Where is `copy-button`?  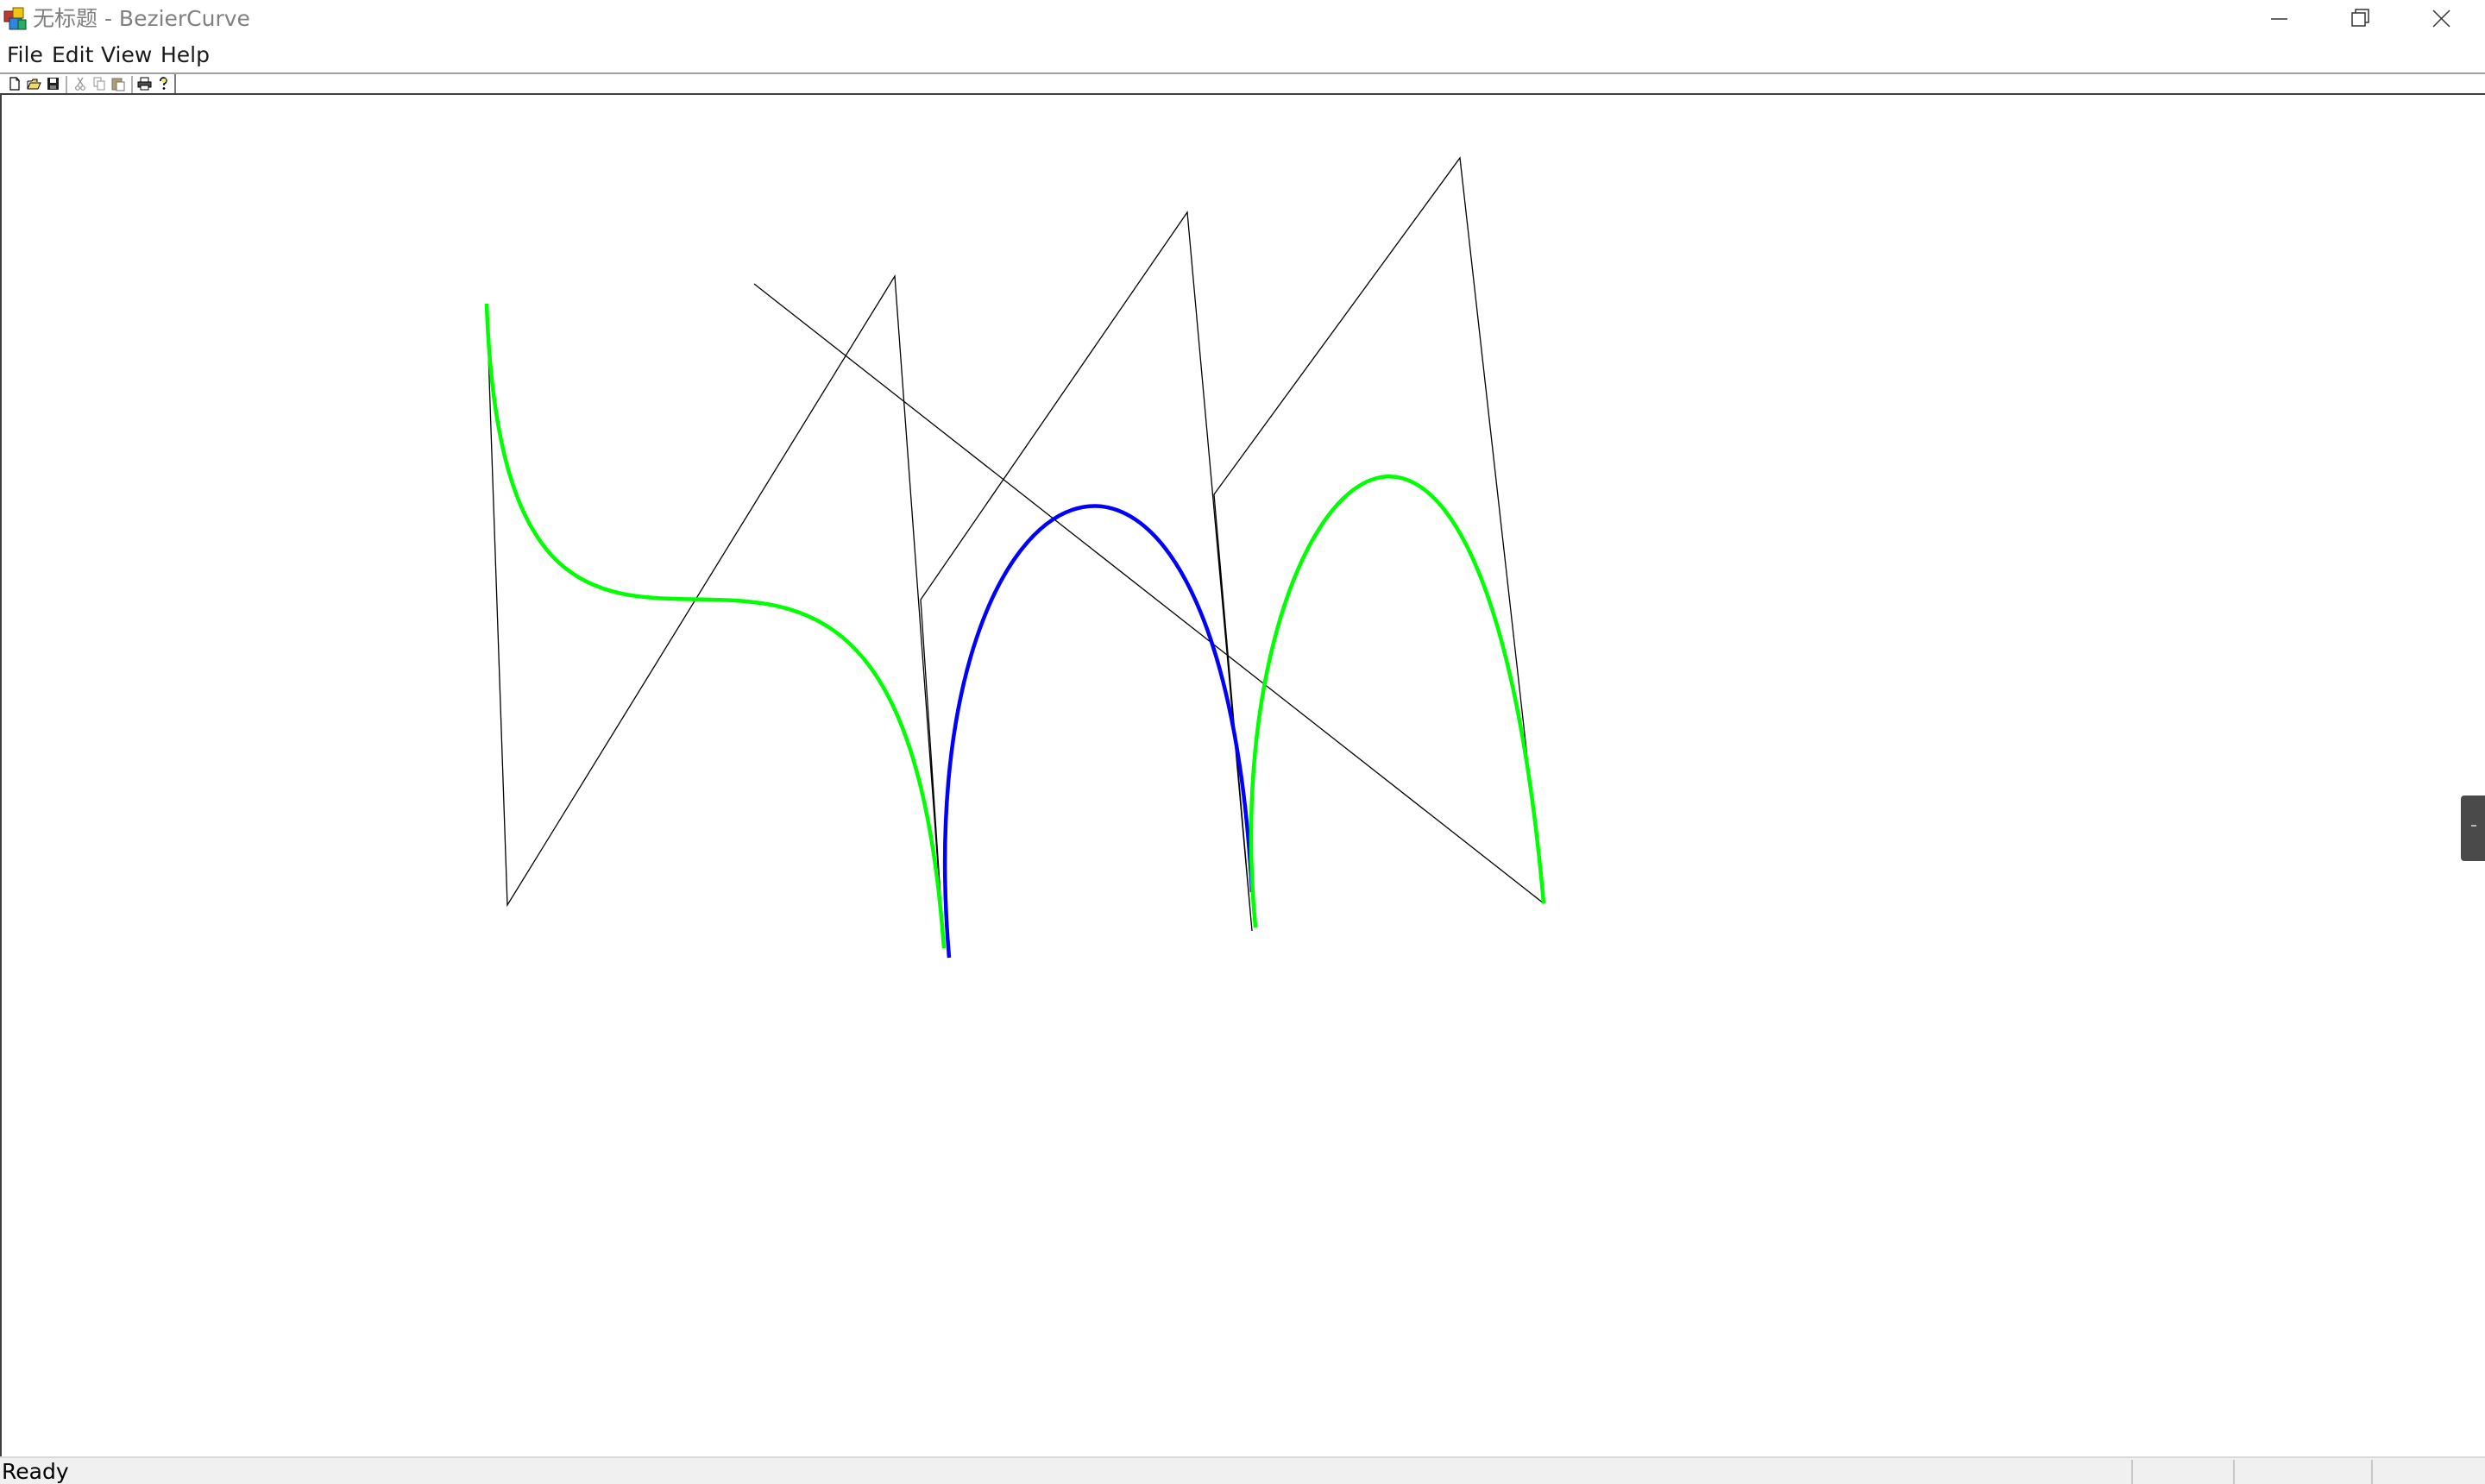
copy-button is located at coordinates (99, 83).